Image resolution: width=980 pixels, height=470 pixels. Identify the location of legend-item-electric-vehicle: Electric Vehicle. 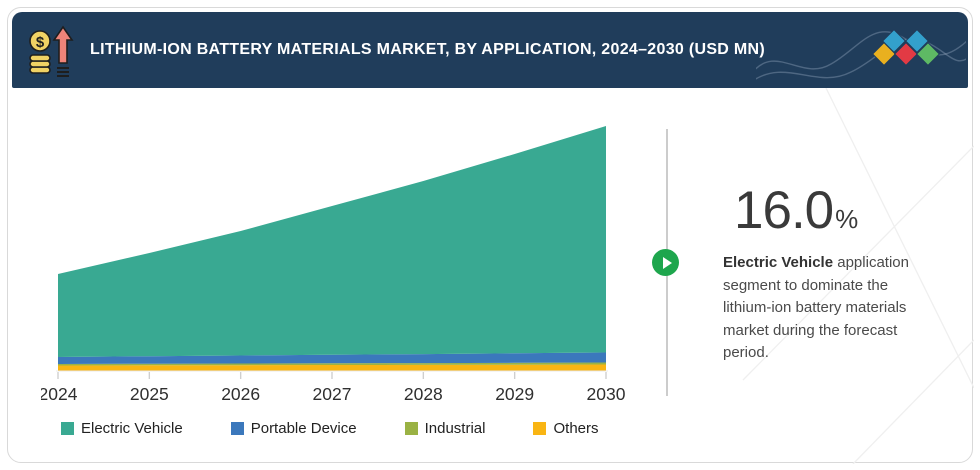
(122, 428).